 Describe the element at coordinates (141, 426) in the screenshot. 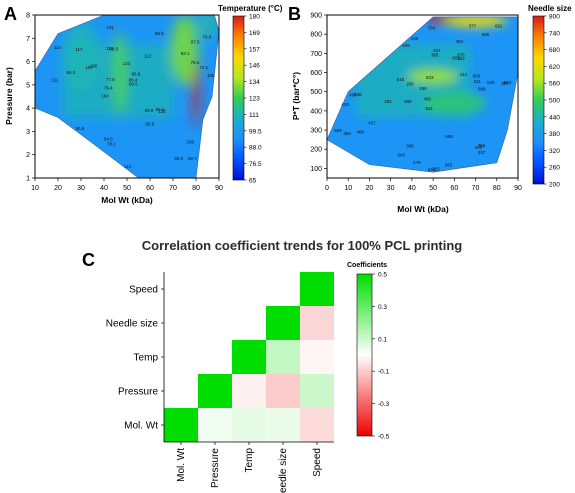

I see `y-category-label: Mol. Wt` at that location.